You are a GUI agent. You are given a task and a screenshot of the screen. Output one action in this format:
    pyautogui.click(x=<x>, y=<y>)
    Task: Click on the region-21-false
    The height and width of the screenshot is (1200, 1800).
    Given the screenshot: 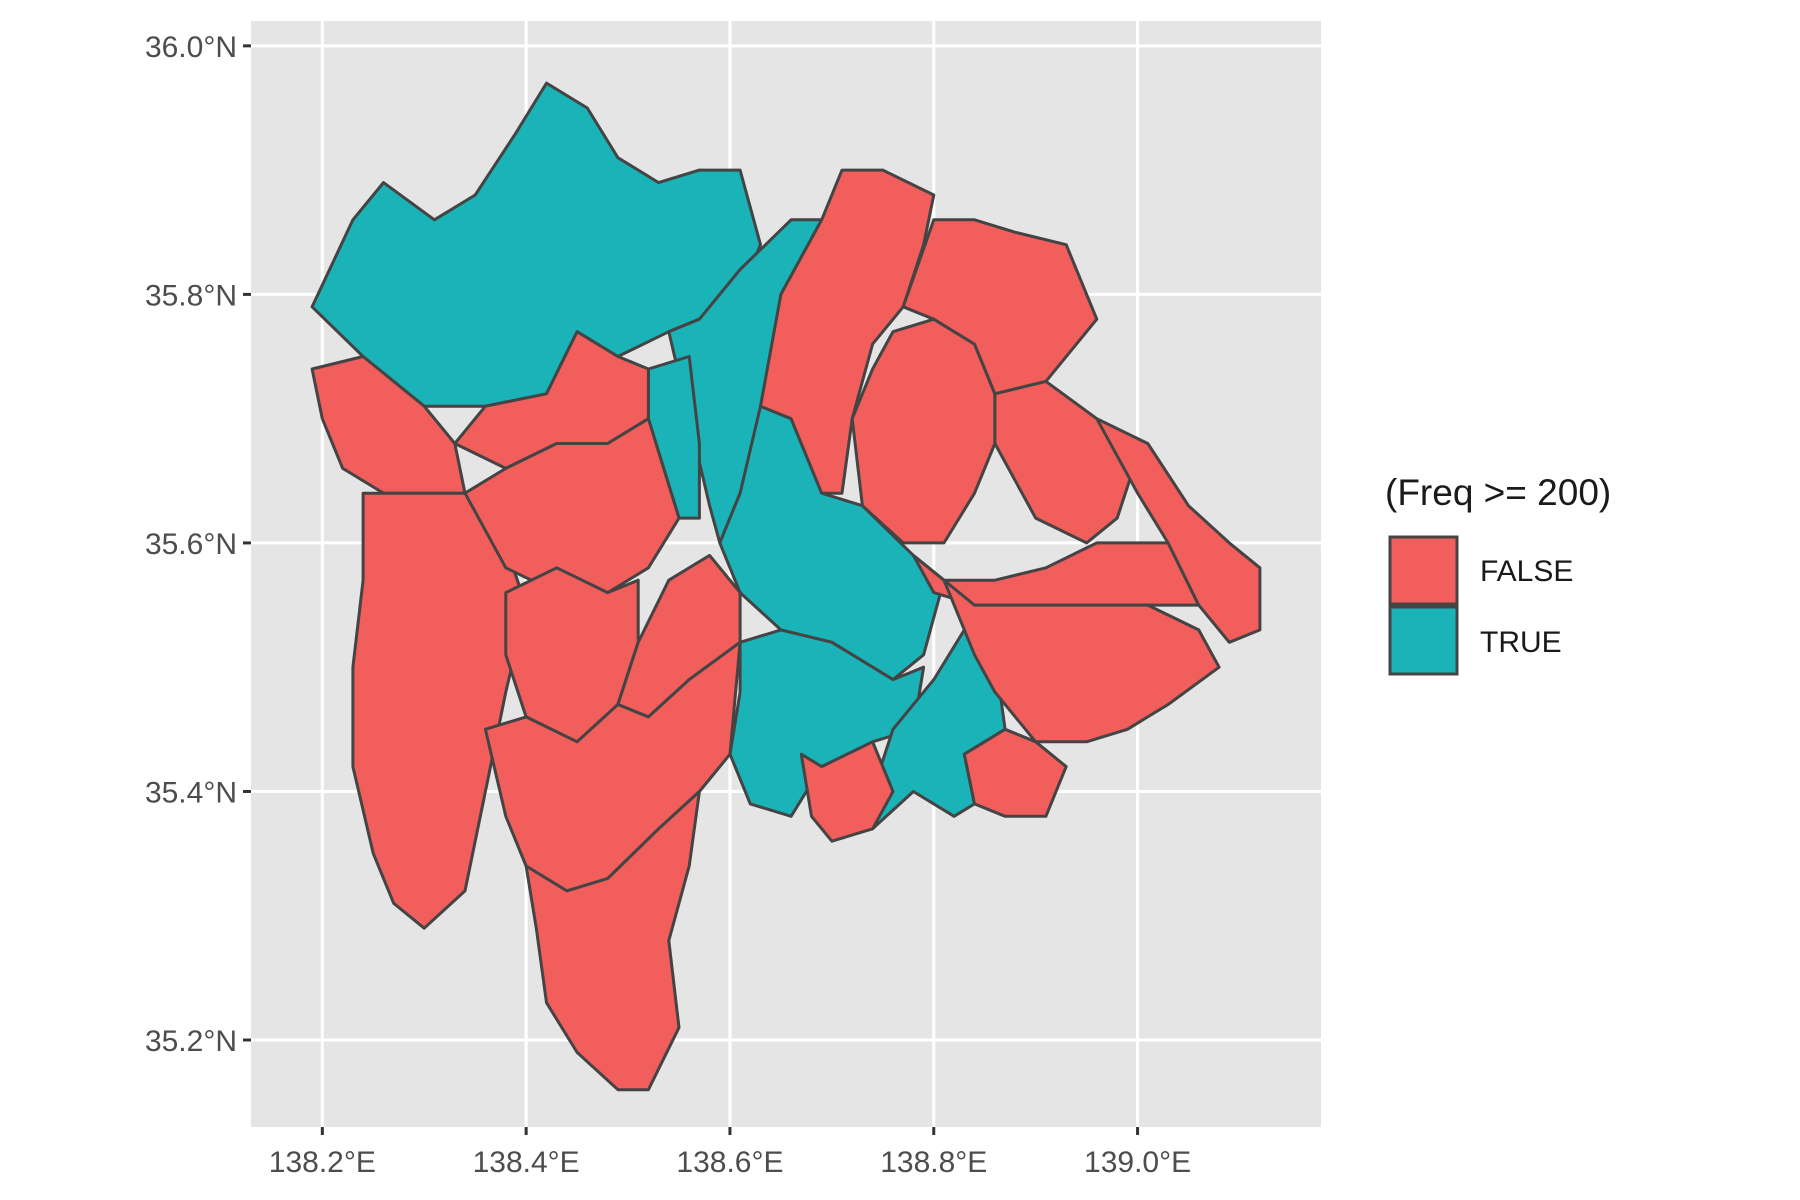 What is the action you would take?
    pyautogui.click(x=1015, y=772)
    